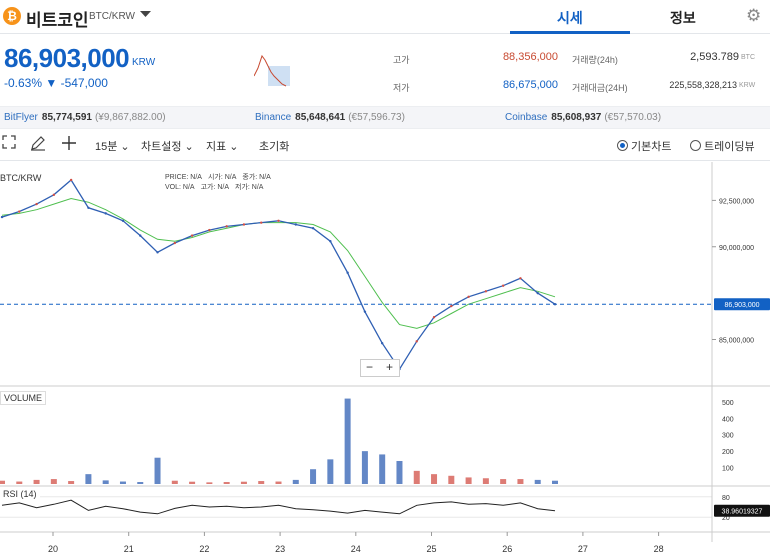 This screenshot has width=770, height=558. I want to click on zoom-out-button: −, so click(370, 367).